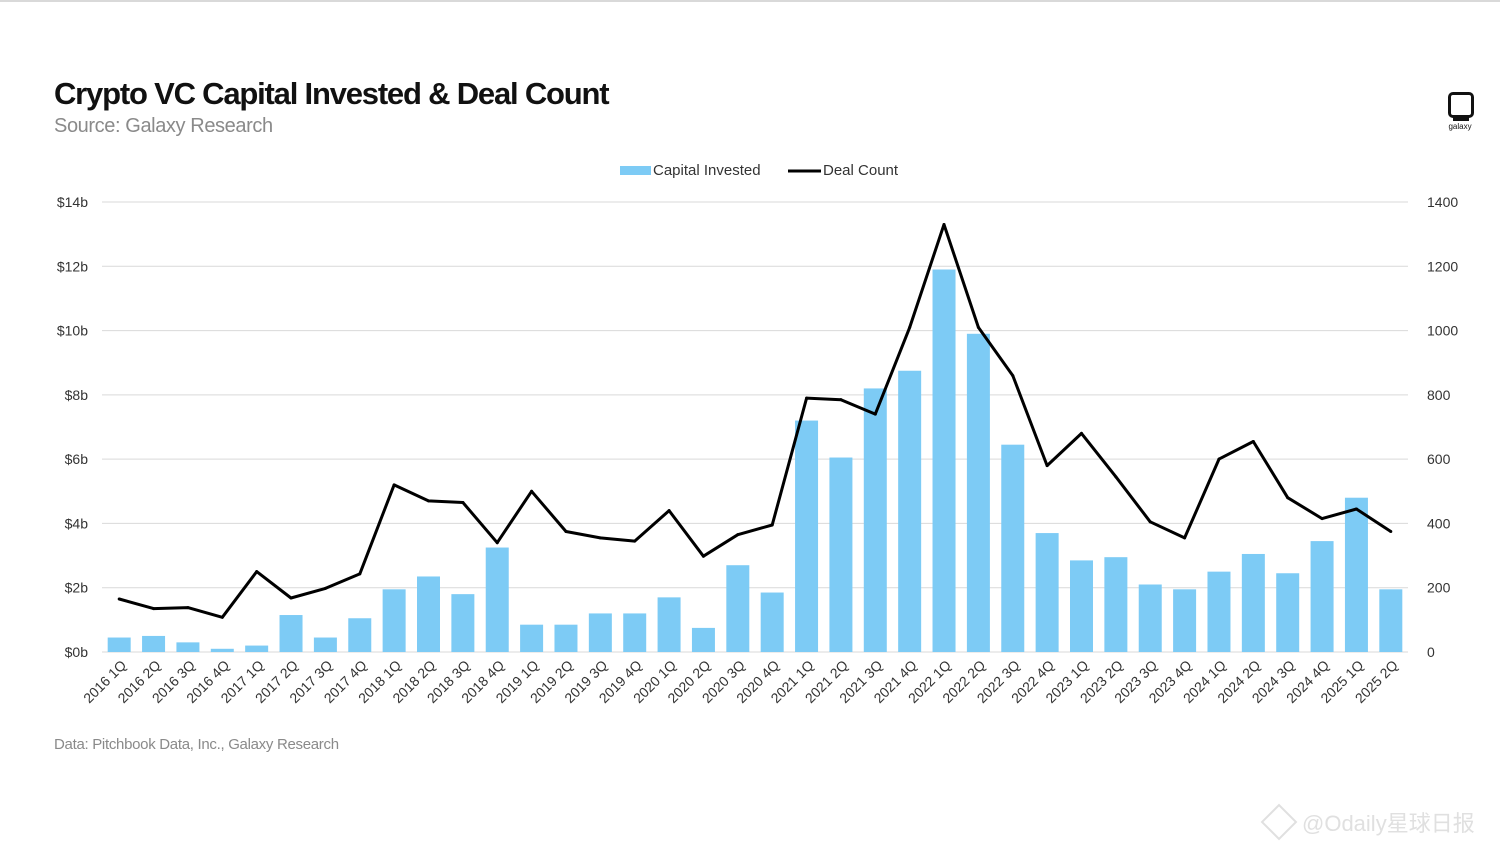 This screenshot has width=1500, height=846. What do you see at coordinates (1439, 588) in the screenshot?
I see `right-axis-tick: 200` at bounding box center [1439, 588].